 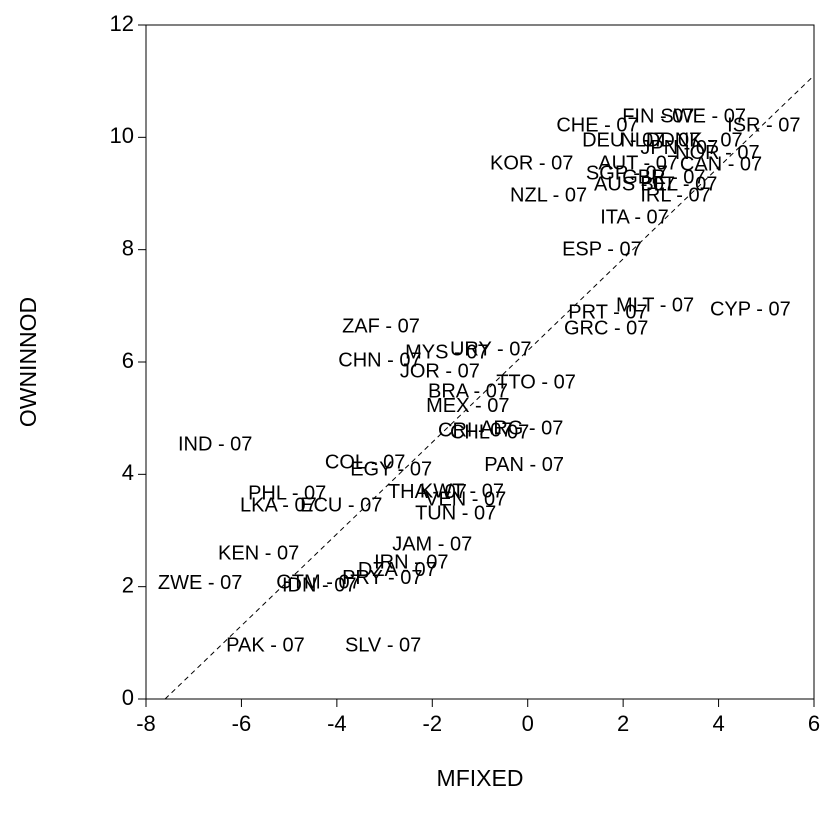 What do you see at coordinates (607, 312) in the screenshot?
I see `point-label: PRT - 07` at bounding box center [607, 312].